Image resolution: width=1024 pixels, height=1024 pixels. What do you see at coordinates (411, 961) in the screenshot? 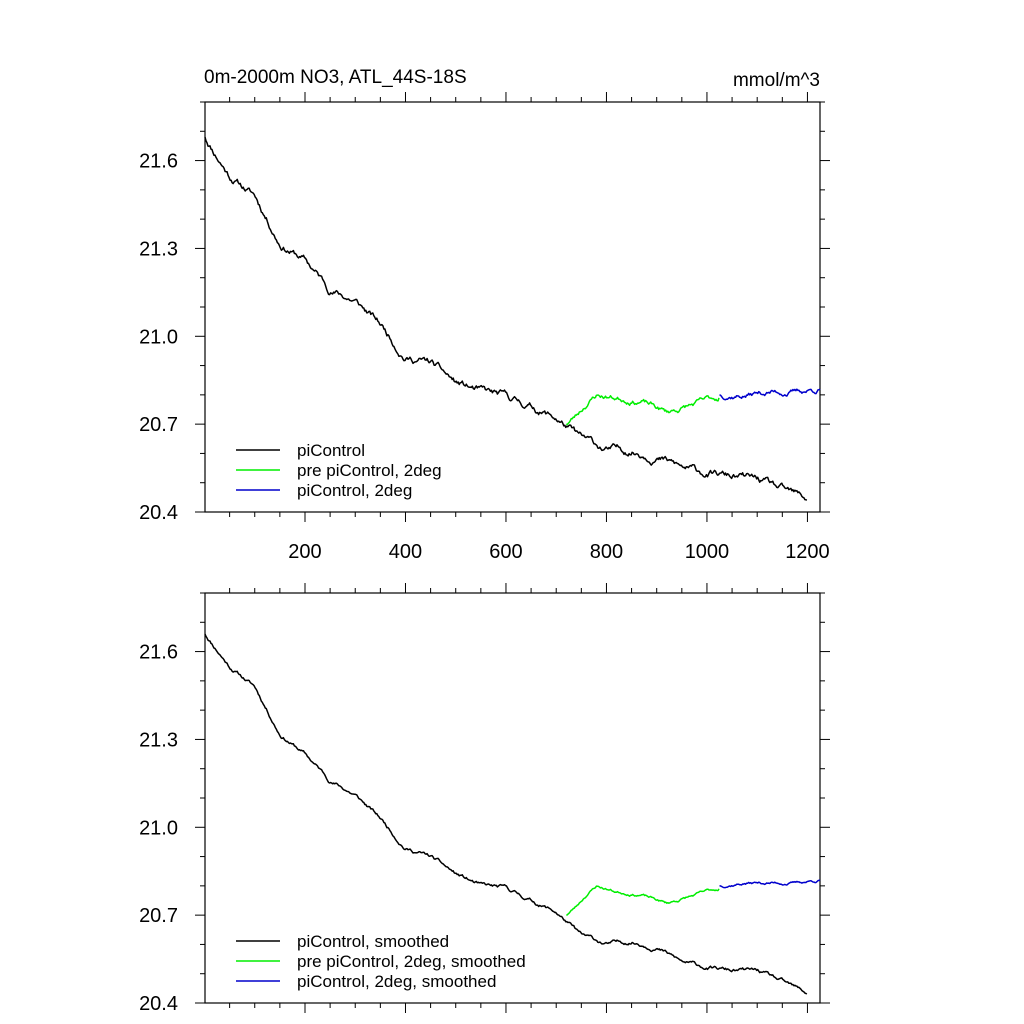
I see `legend-label: pre piControl, 2deg, smoothed` at bounding box center [411, 961].